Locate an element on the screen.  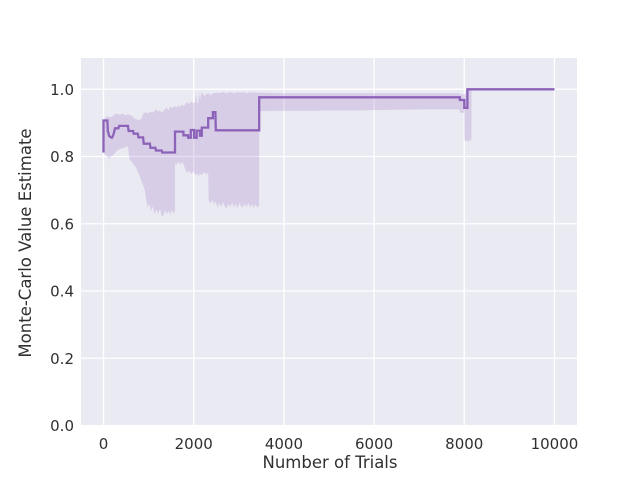
x-tick-label: 8000 is located at coordinates (464, 444).